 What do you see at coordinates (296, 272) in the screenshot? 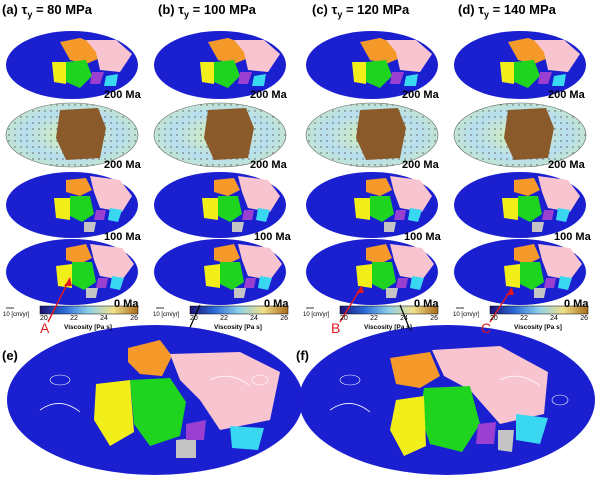
I see `row-0ma` at bounding box center [296, 272].